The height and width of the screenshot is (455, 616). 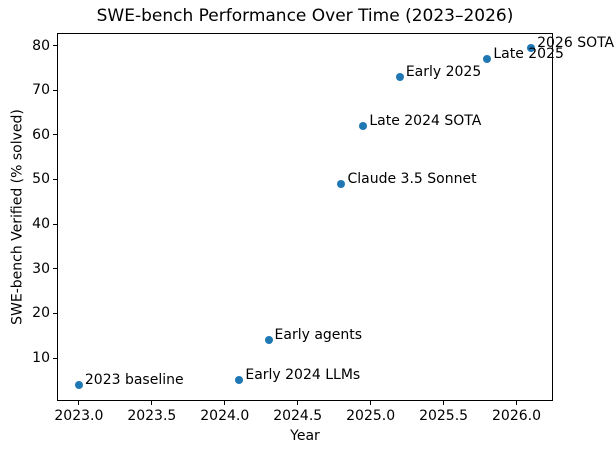 What do you see at coordinates (41, 268) in the screenshot?
I see `y-tick-label: 30` at bounding box center [41, 268].